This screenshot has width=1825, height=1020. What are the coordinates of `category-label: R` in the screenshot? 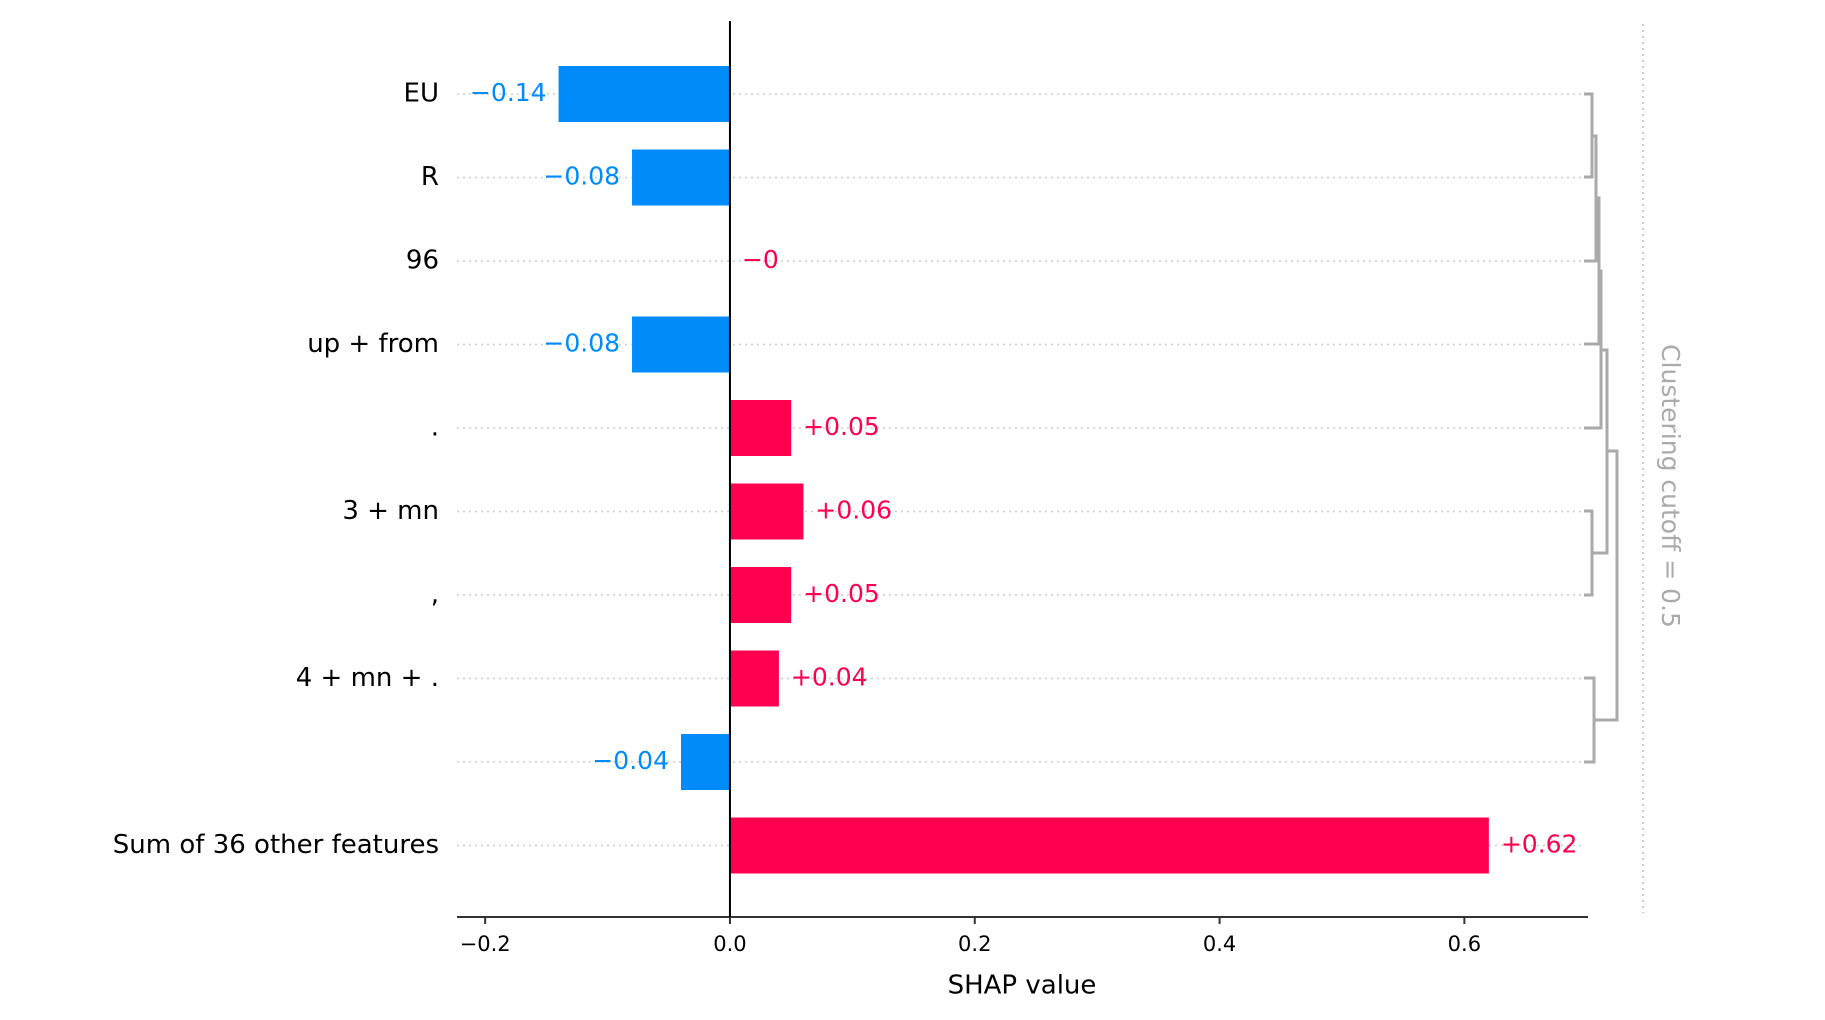 It's located at (430, 177).